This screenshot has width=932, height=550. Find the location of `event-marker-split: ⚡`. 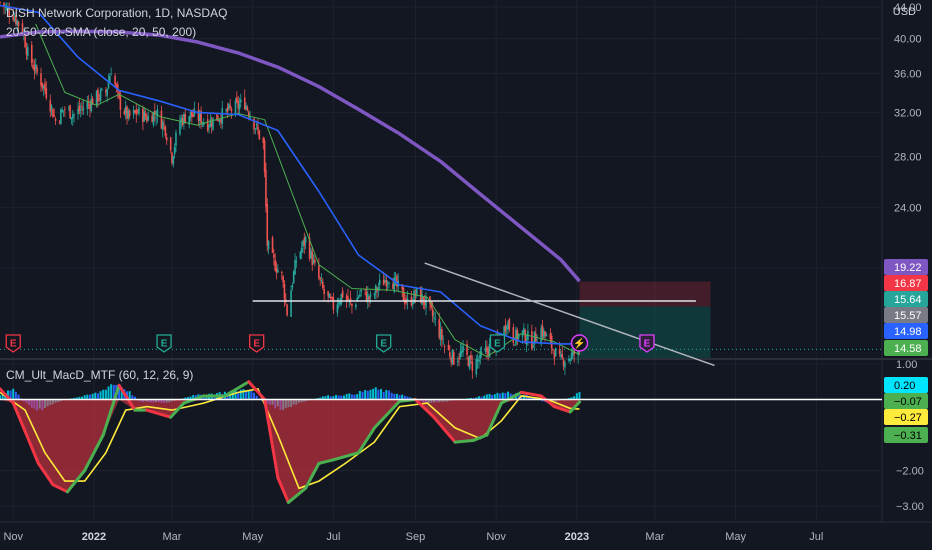

event-marker-split: ⚡ is located at coordinates (579, 343).